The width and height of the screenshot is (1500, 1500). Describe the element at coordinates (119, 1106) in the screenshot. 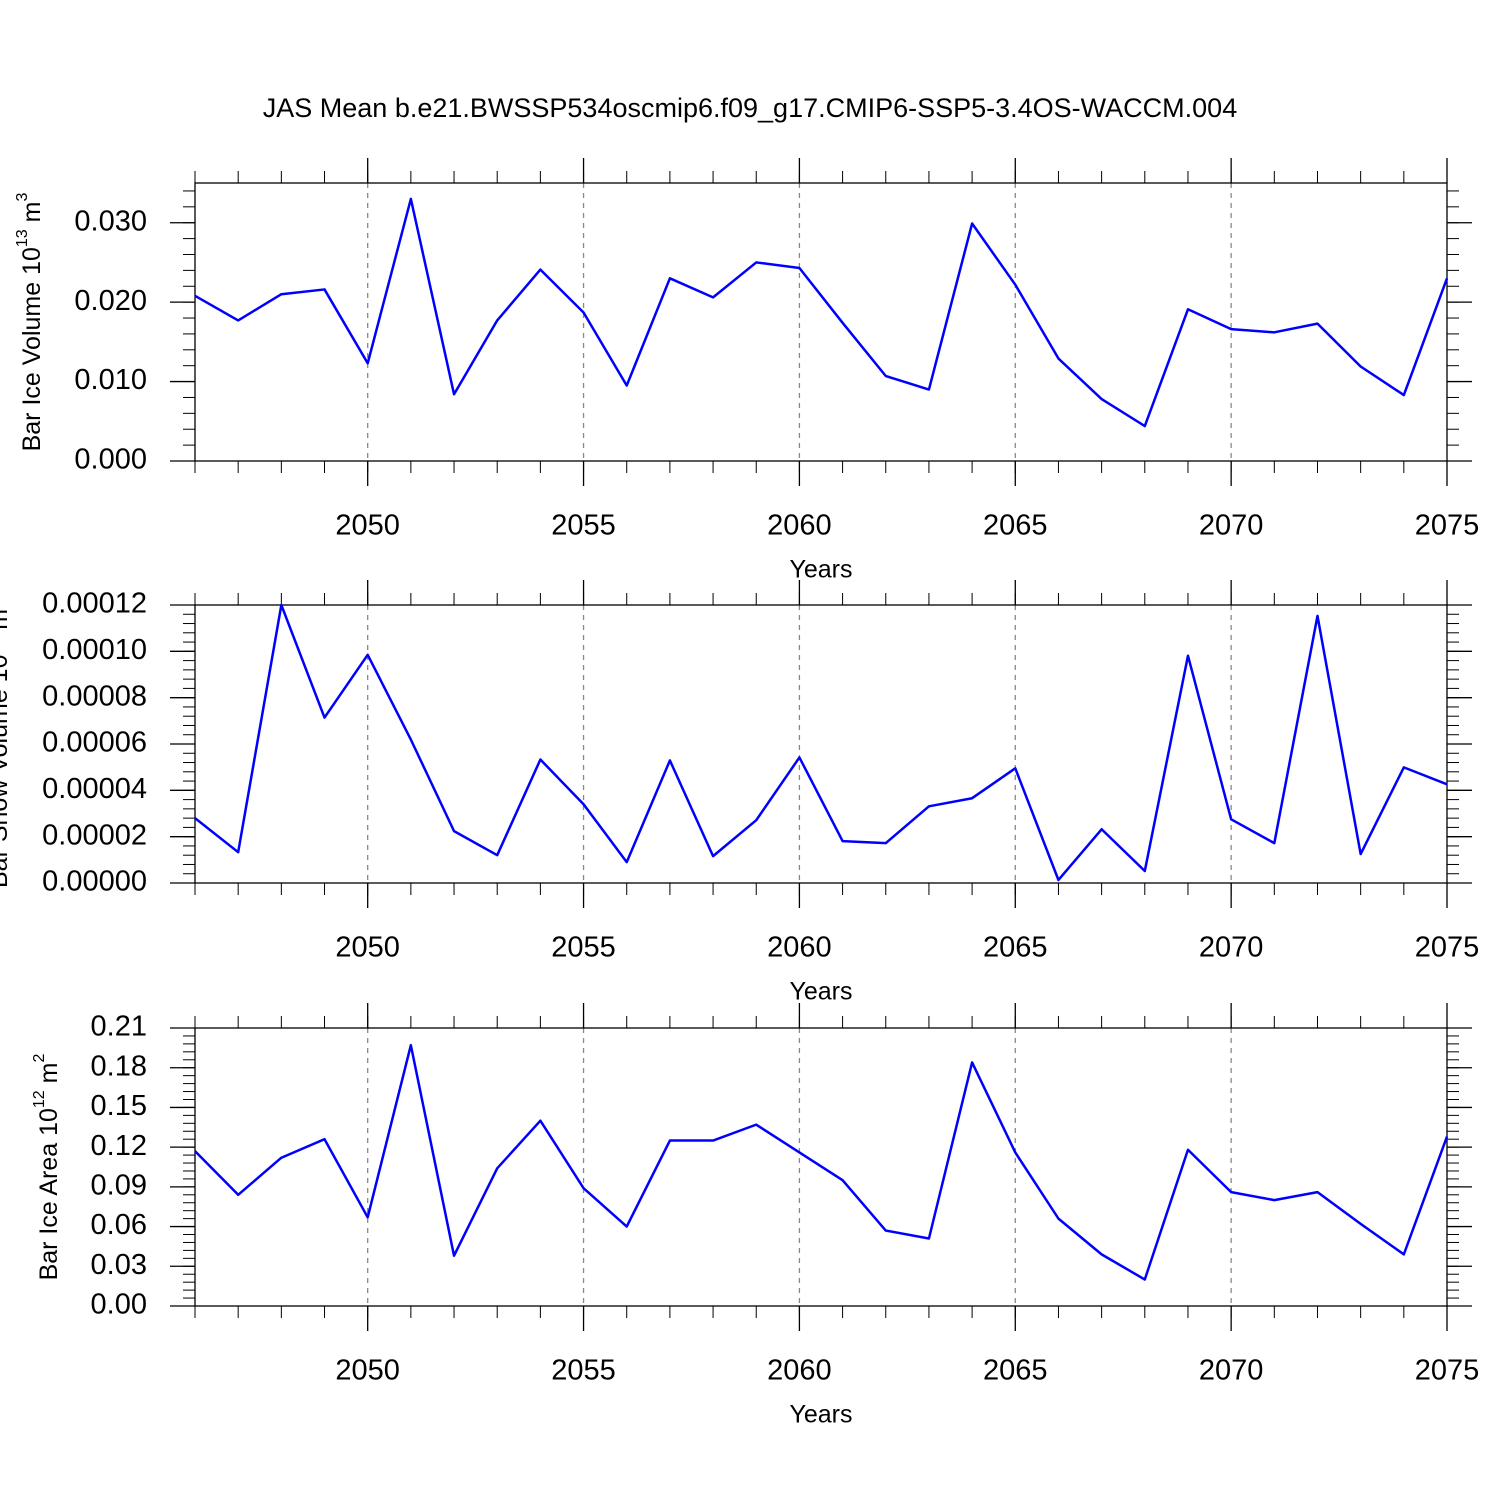

I see `y-tick-label: 0.15` at that location.